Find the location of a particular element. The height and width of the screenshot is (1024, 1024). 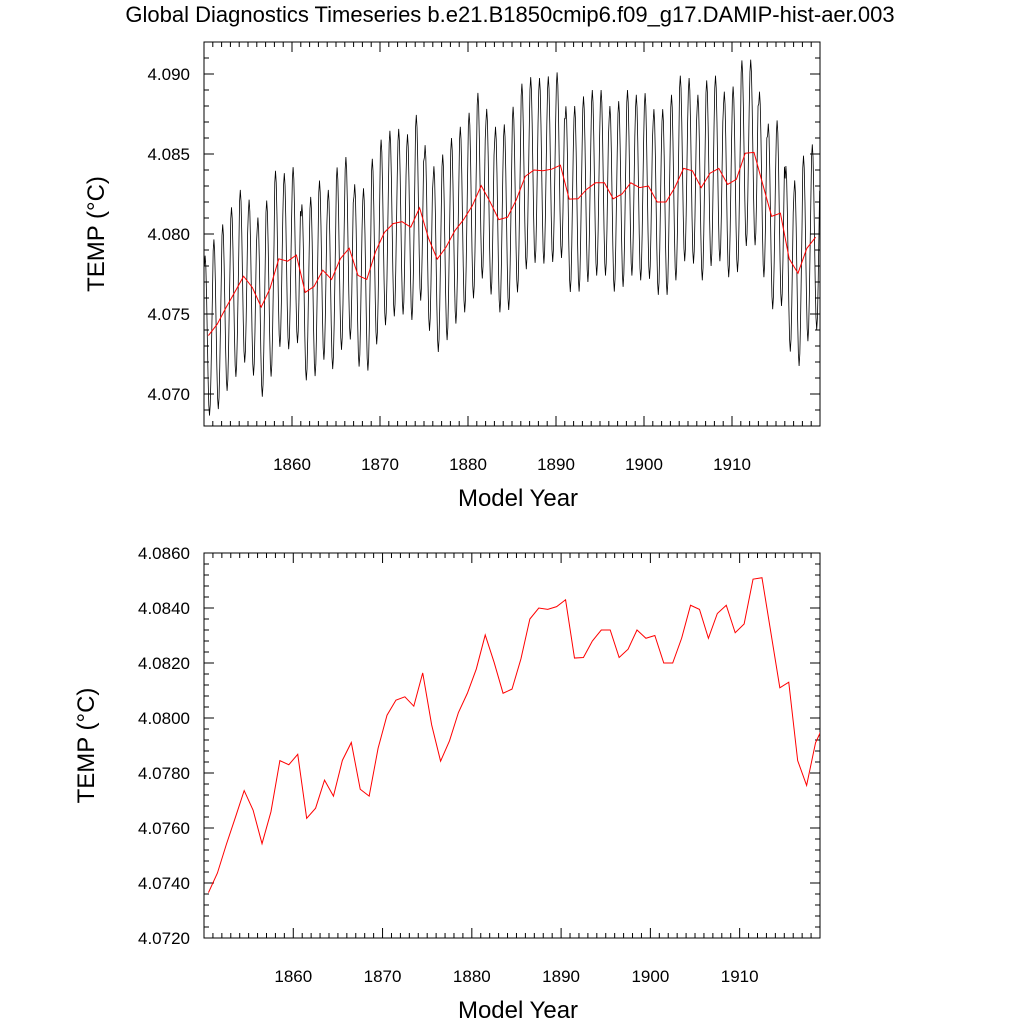

y-tick-label: 4.075 is located at coordinates (168, 314).